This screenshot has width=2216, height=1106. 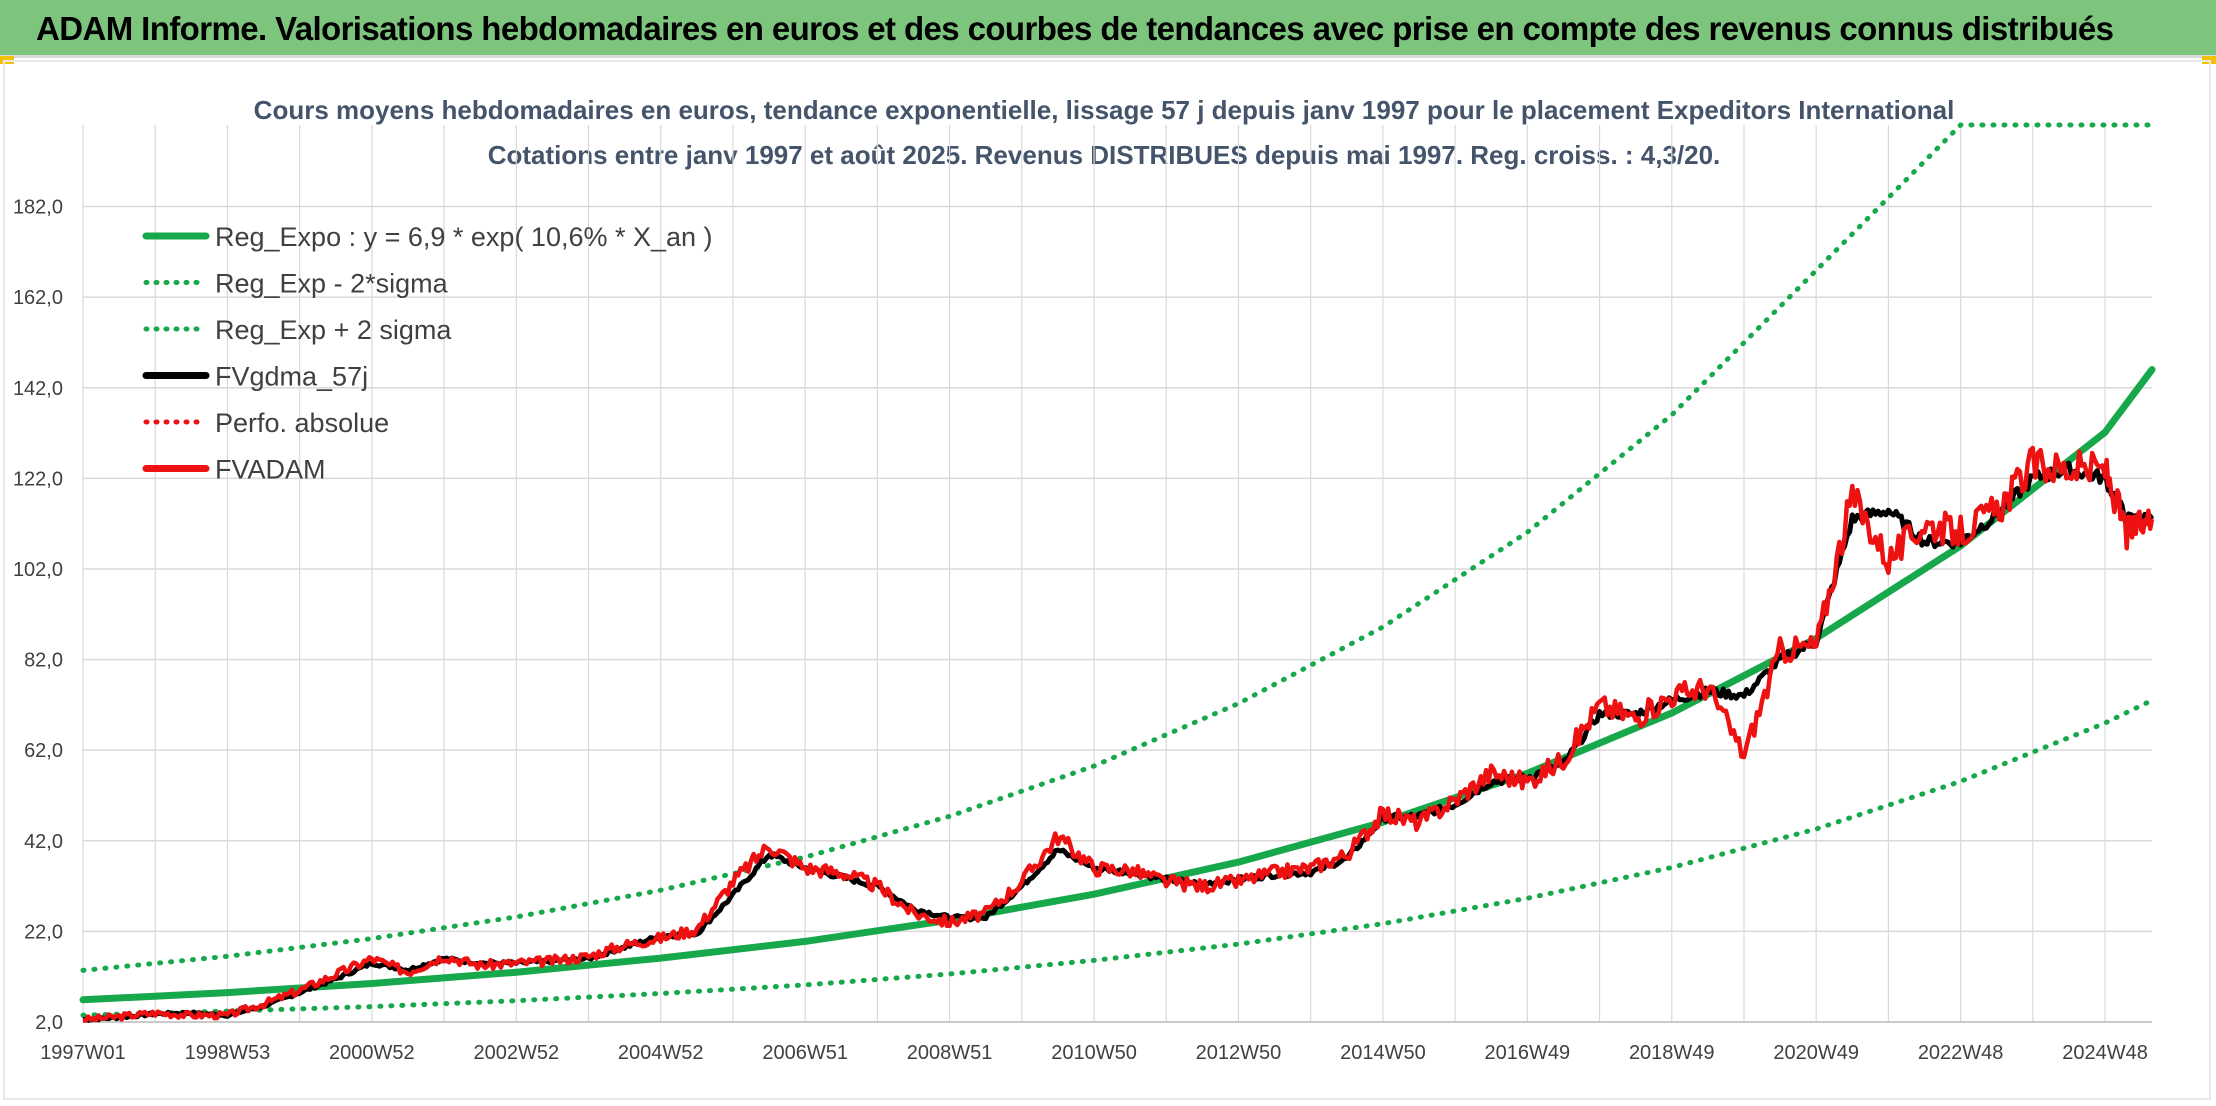 What do you see at coordinates (1528, 1053) in the screenshot?
I see `x-tick-label: 2016W49` at bounding box center [1528, 1053].